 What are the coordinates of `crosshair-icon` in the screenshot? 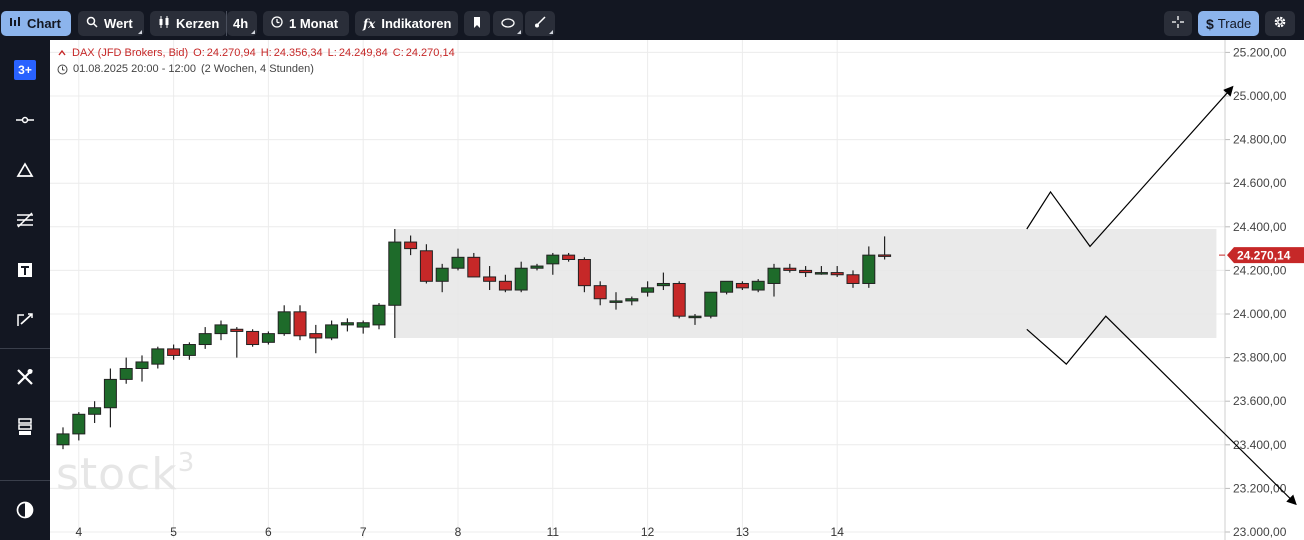 It's located at (1178, 23).